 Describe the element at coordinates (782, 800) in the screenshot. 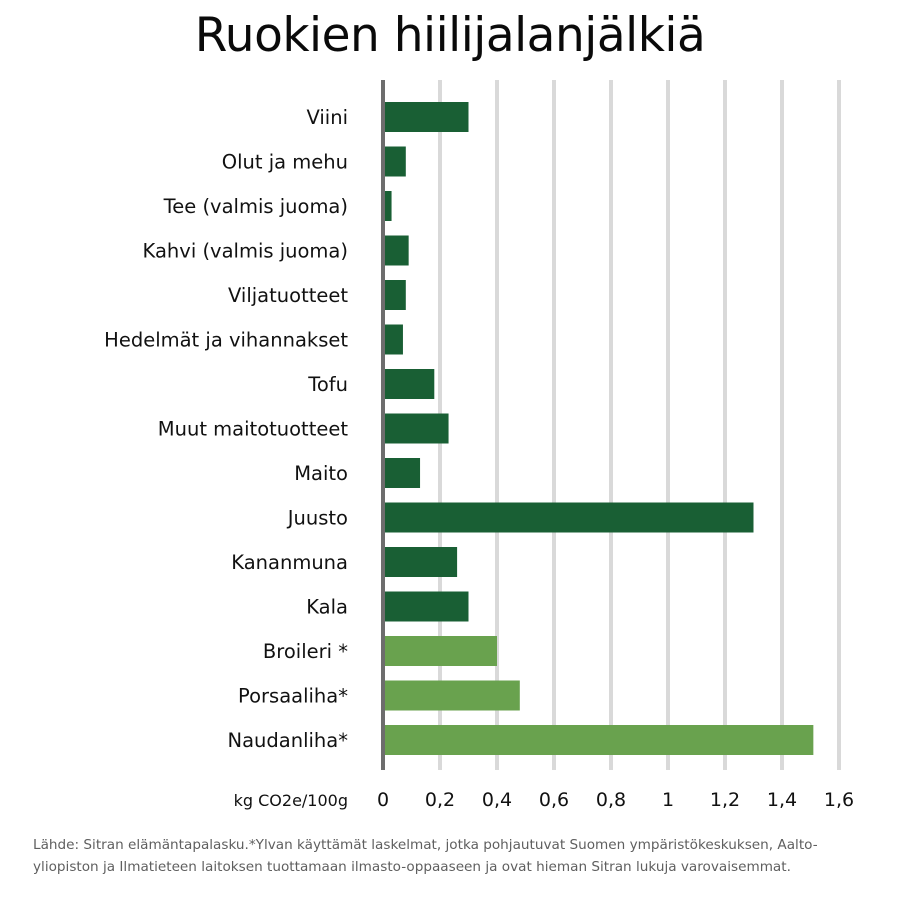

I see `tick-label: 1,4` at that location.